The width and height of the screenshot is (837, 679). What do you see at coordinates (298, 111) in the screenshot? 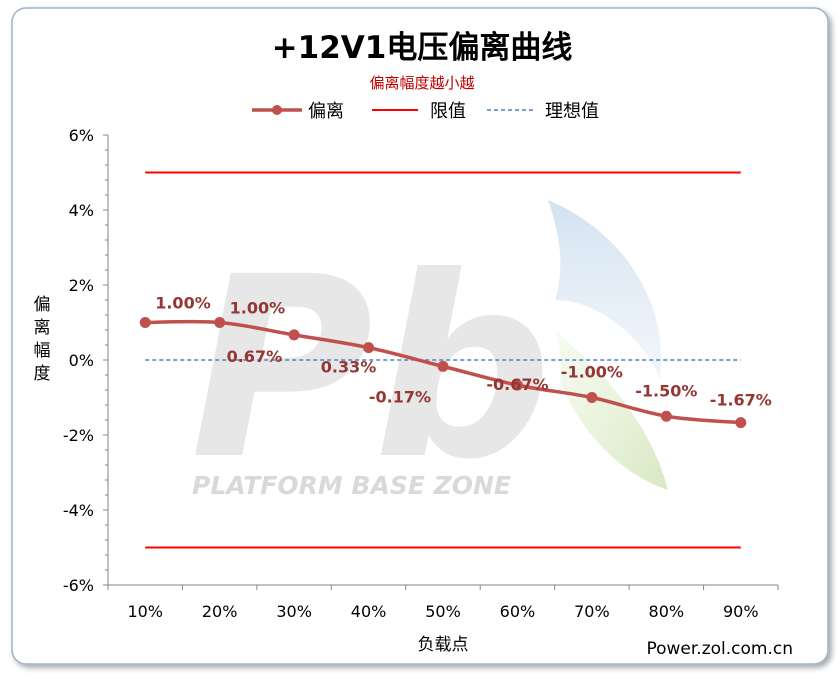
I see `legend-item-deviation: 偏离` at bounding box center [298, 111].